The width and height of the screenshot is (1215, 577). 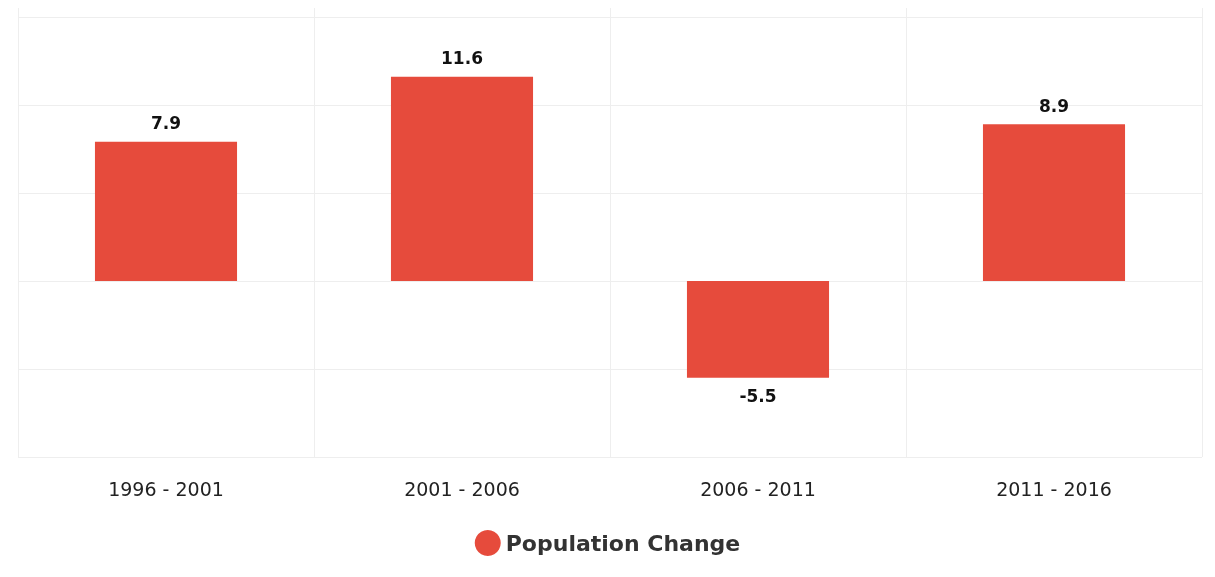 What do you see at coordinates (1054, 488) in the screenshot?
I see `x-tick-label: 2011 - 2016` at bounding box center [1054, 488].